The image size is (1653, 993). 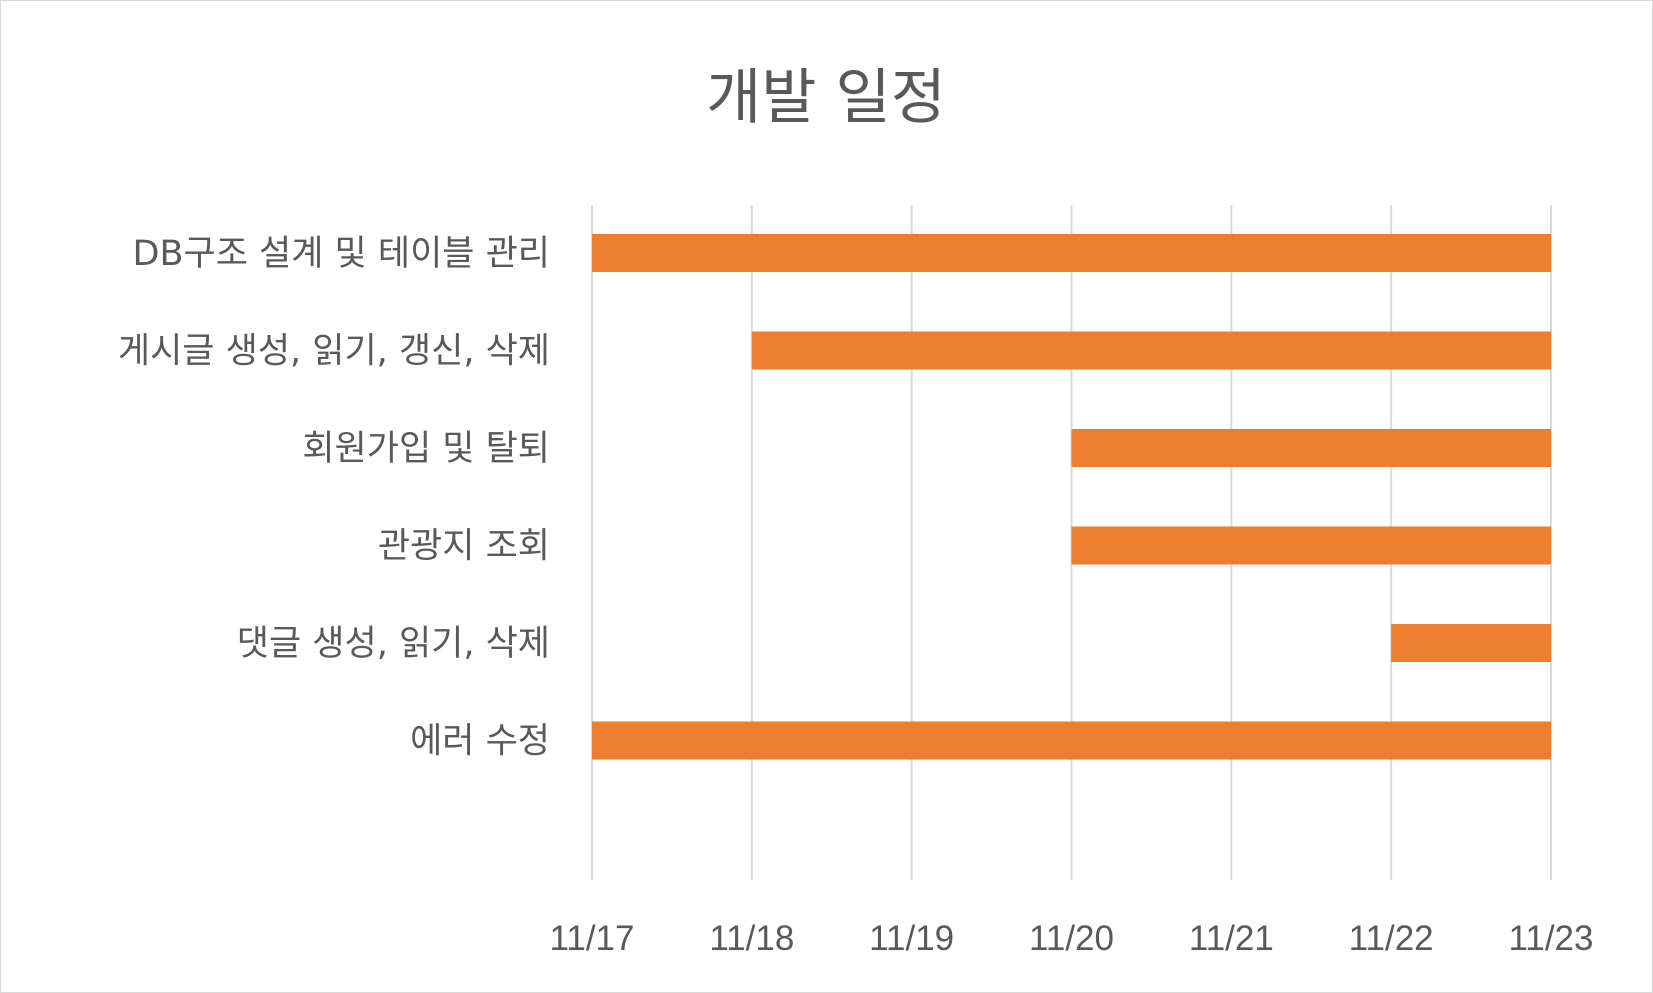 I want to click on x-tick-label: 11/21, so click(x=1231, y=938).